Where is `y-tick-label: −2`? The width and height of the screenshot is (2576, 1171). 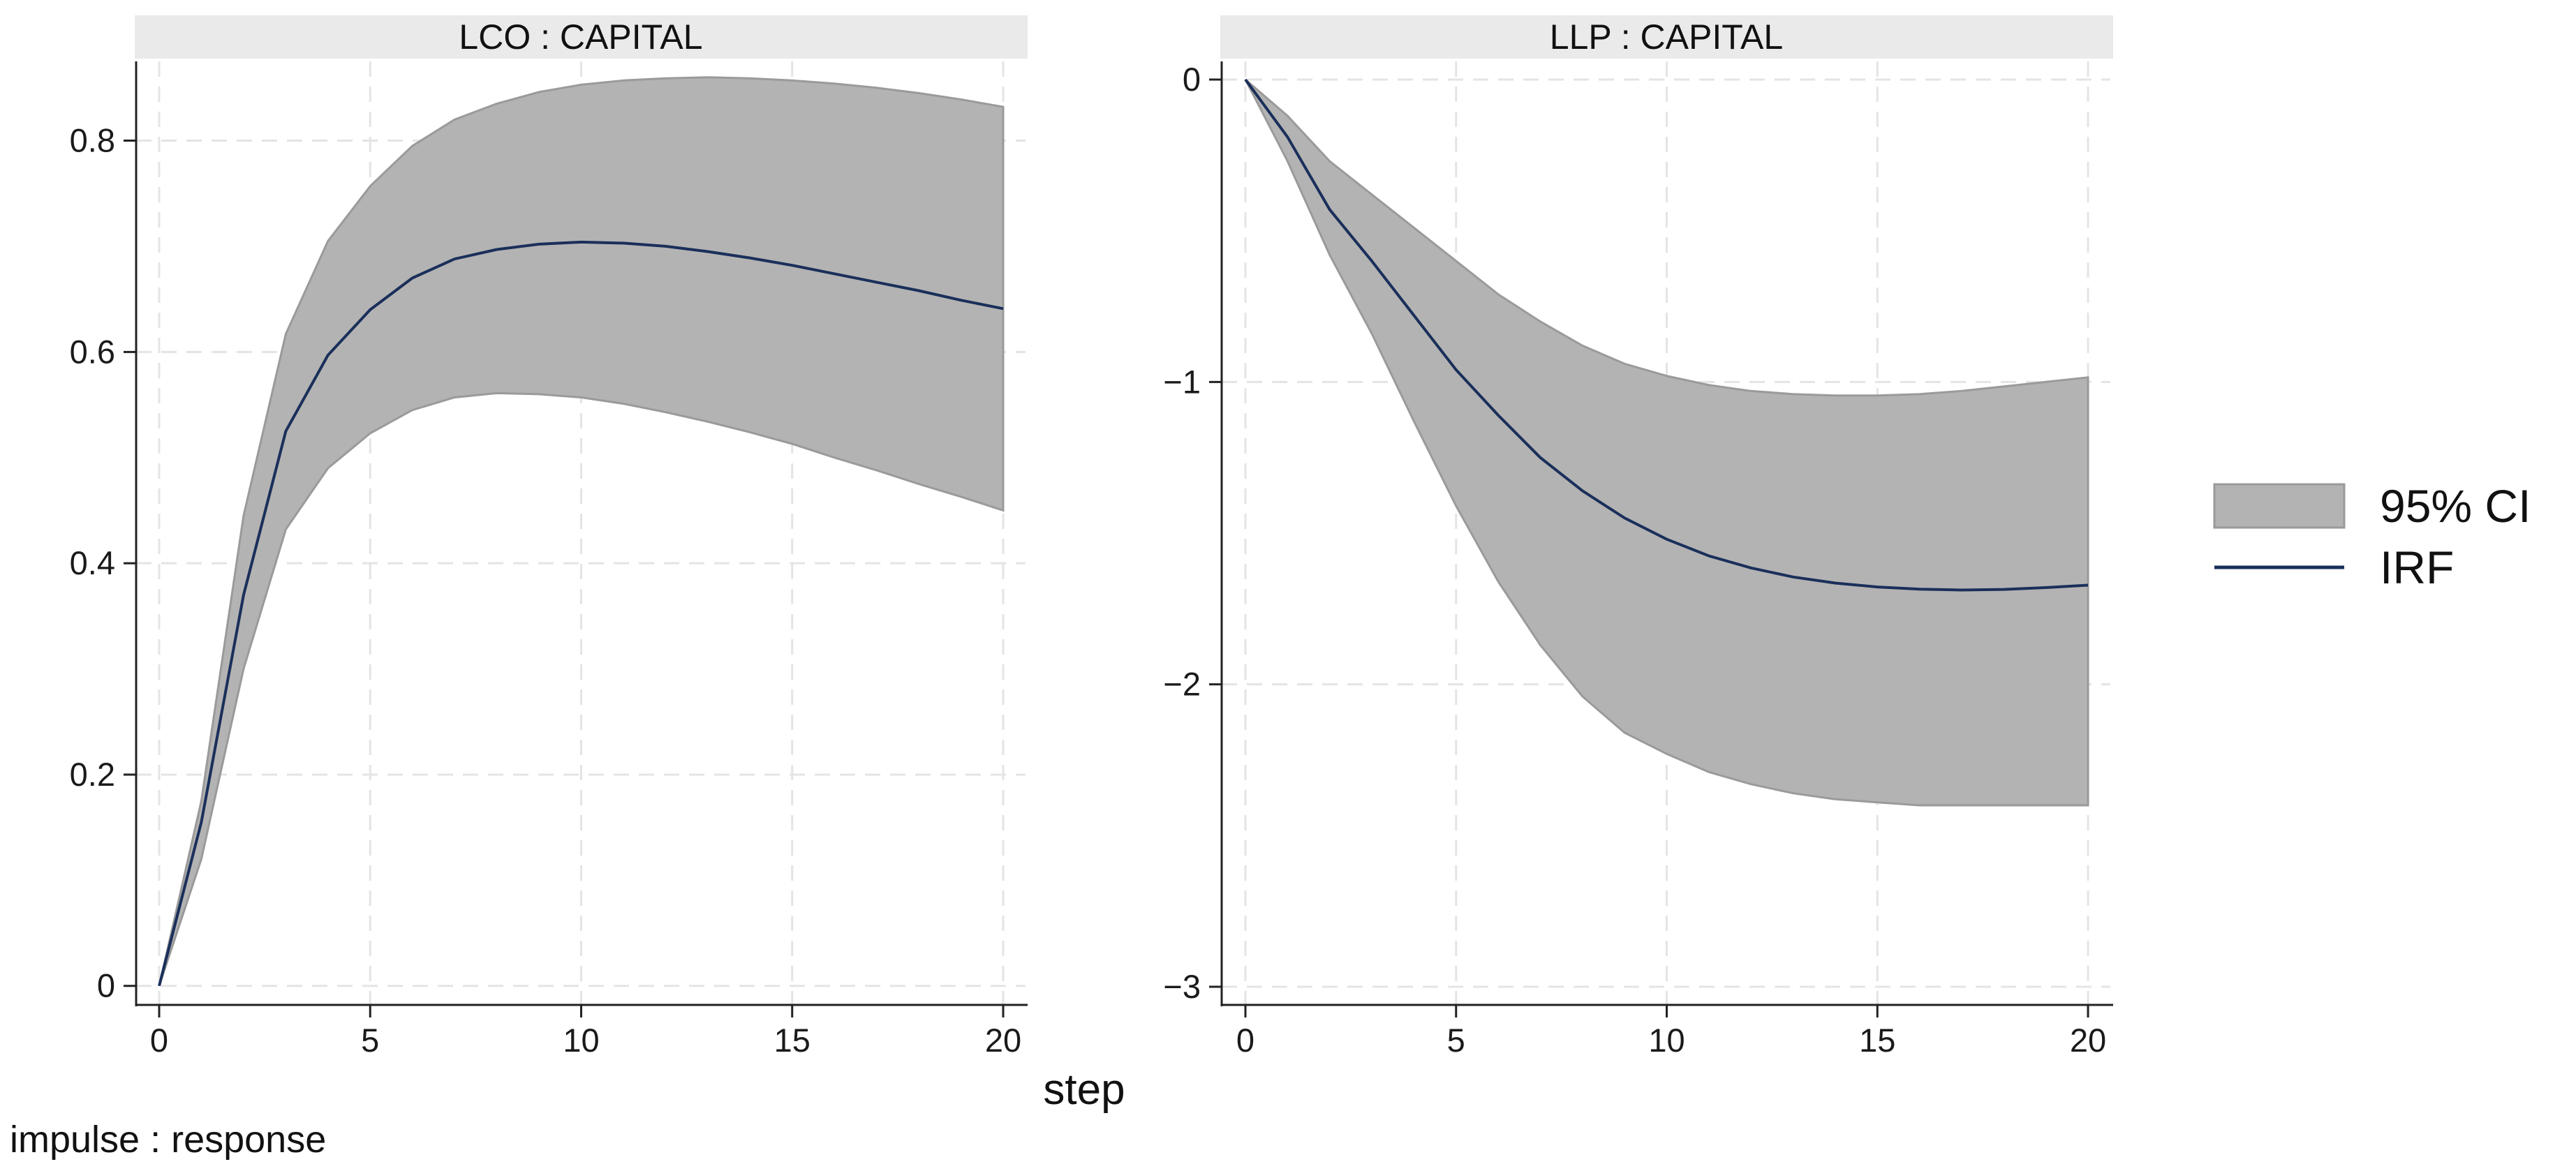 y-tick-label: −2 is located at coordinates (1182, 684).